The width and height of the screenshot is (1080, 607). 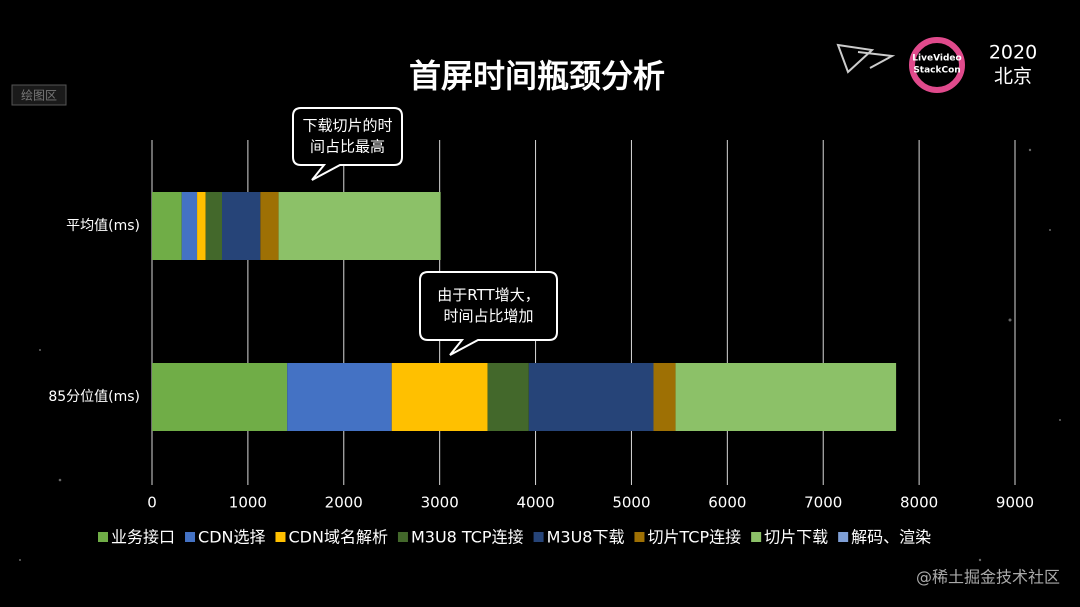 What do you see at coordinates (535, 503) in the screenshot?
I see `x-tick-label: 4000` at bounding box center [535, 503].